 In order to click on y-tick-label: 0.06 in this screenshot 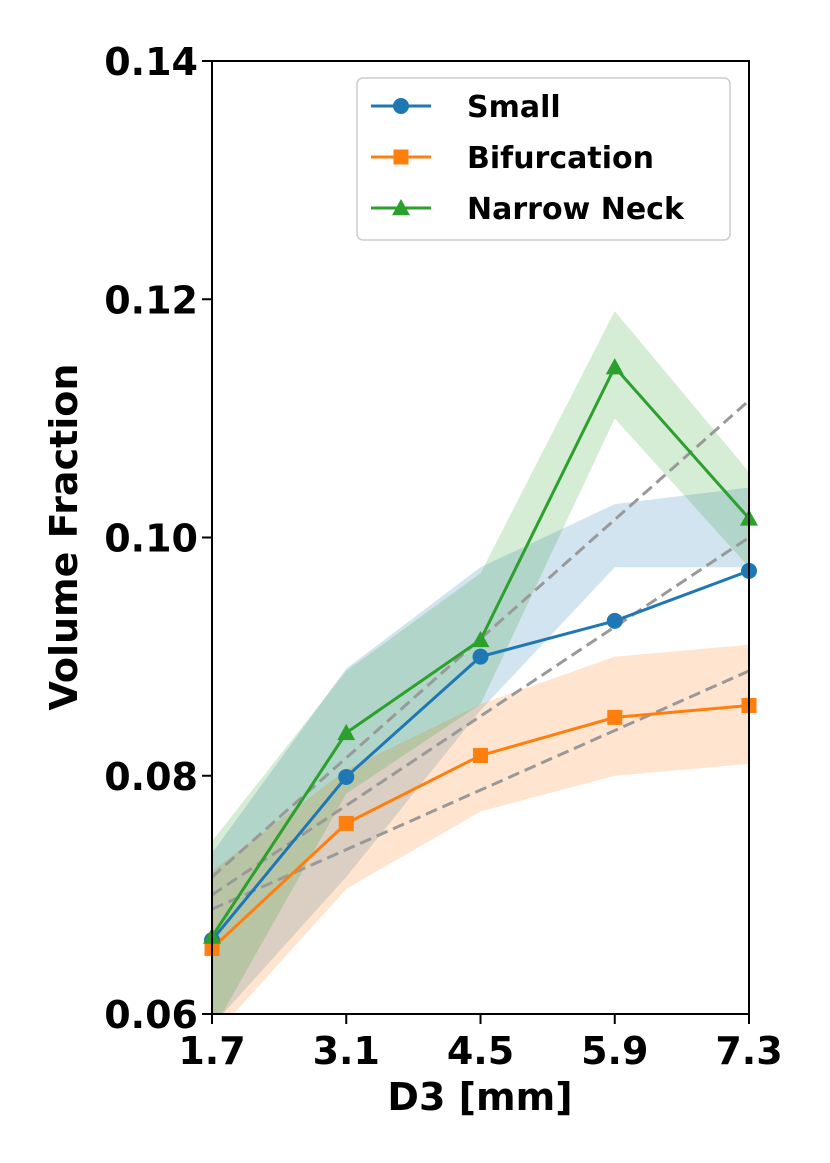, I will do `click(151, 1015)`.